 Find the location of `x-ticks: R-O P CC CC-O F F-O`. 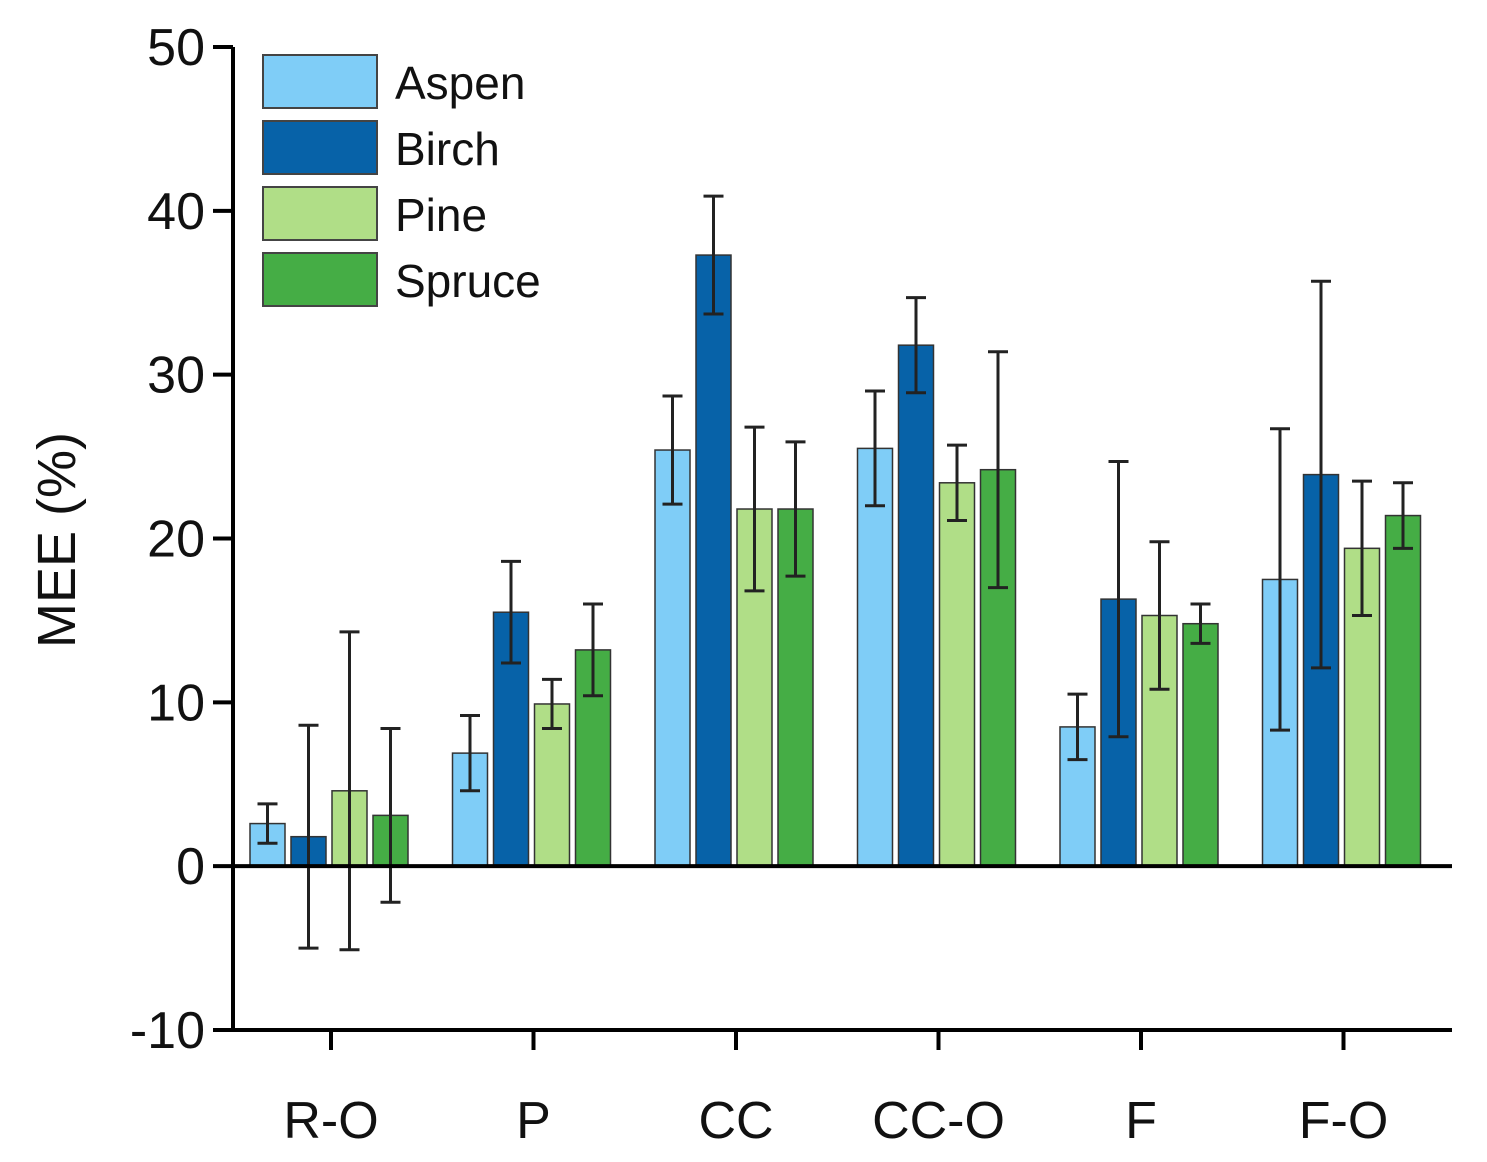

x-ticks: R-O P CC CC-O F F-O is located at coordinates (835, 1090).